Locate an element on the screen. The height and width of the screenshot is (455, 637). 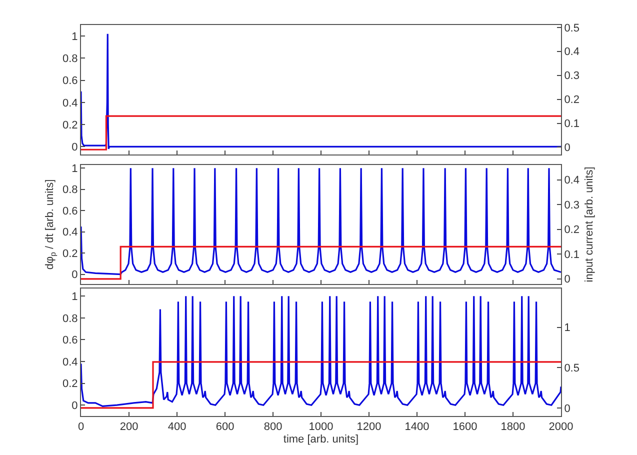
x-tick-label: 600 is located at coordinates (225, 427).